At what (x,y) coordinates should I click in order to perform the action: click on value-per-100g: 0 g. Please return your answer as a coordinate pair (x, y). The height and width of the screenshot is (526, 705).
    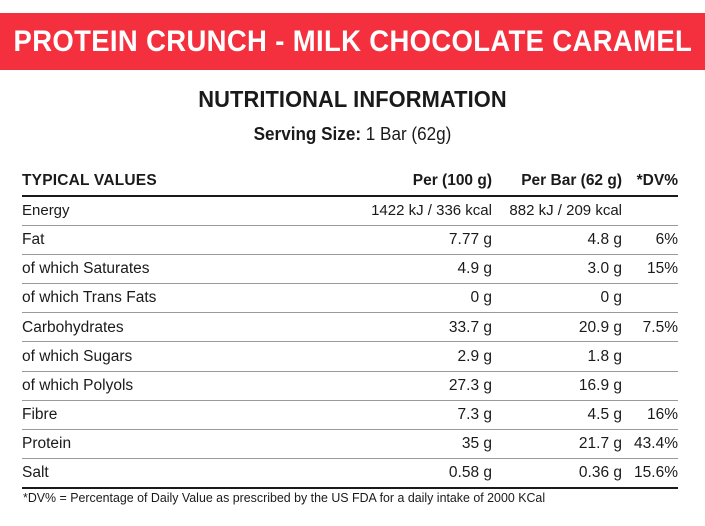
    Looking at the image, I should click on (416, 298).